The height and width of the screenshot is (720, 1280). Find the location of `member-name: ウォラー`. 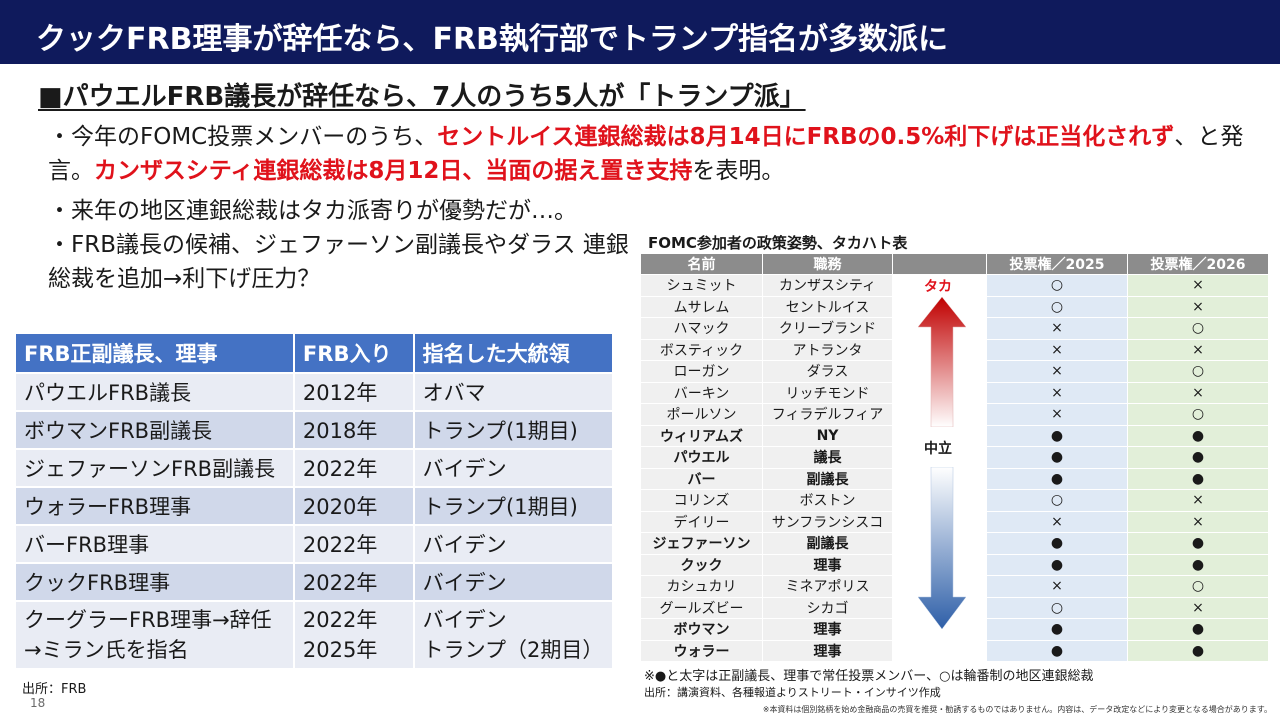

member-name: ウォラー is located at coordinates (701, 650).